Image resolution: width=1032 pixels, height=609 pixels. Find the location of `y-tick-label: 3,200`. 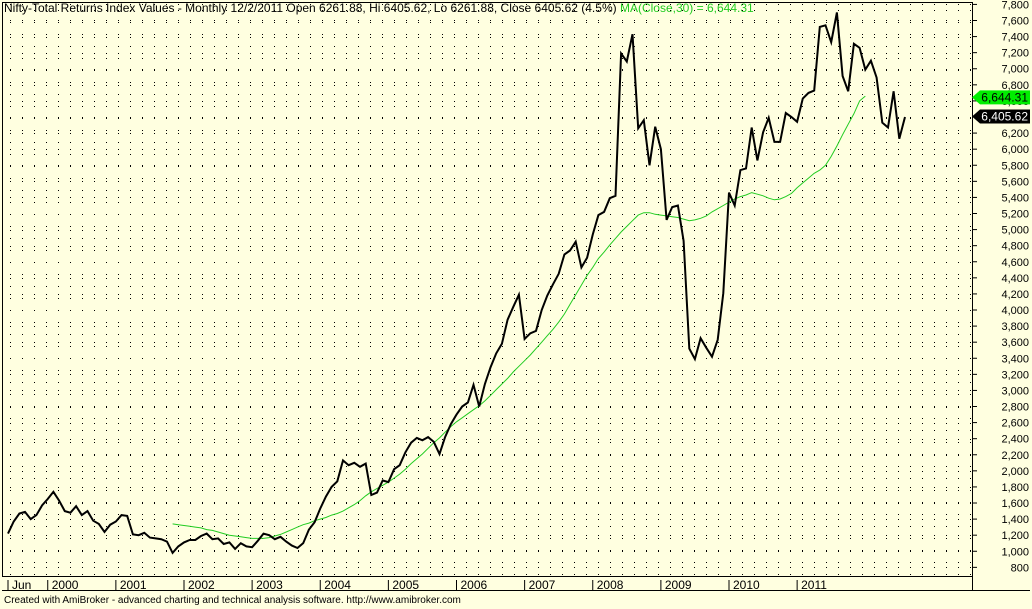

y-tick-label: 3,200 is located at coordinates (1015, 375).